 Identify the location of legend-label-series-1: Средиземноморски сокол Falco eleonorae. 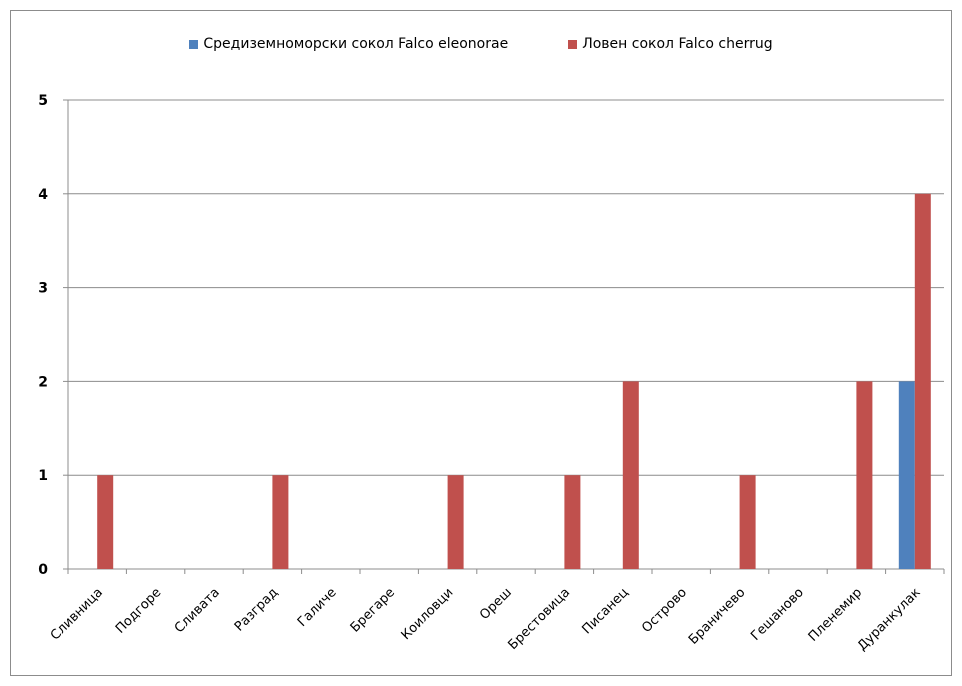
(356, 44).